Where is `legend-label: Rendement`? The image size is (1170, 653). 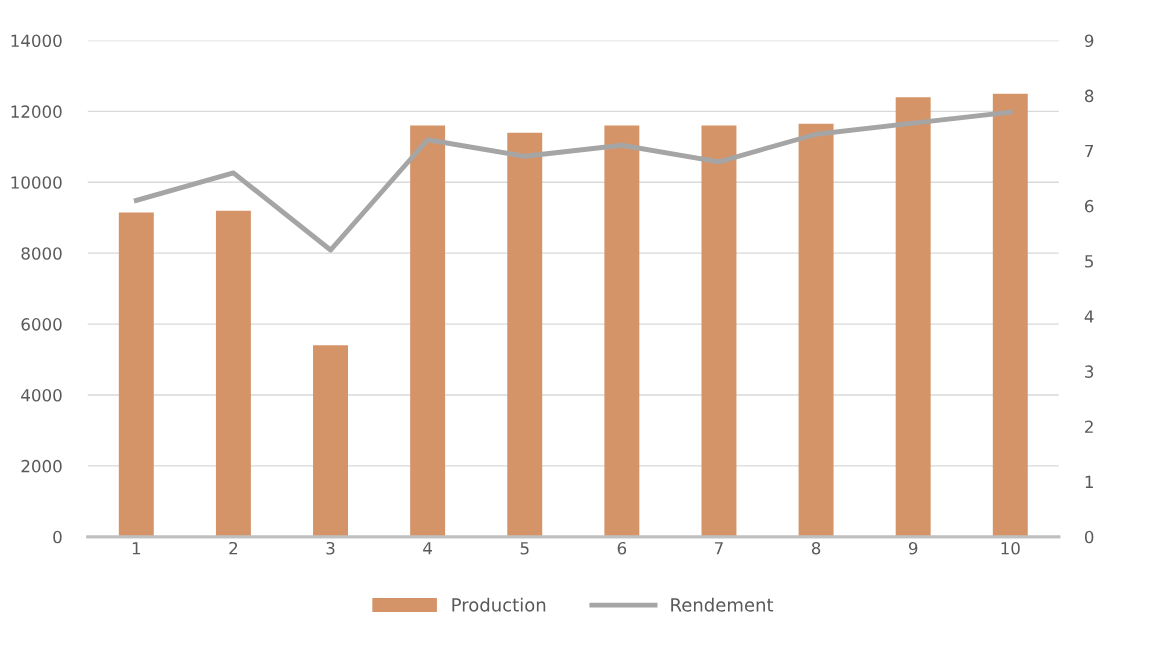 legend-label: Rendement is located at coordinates (722, 604).